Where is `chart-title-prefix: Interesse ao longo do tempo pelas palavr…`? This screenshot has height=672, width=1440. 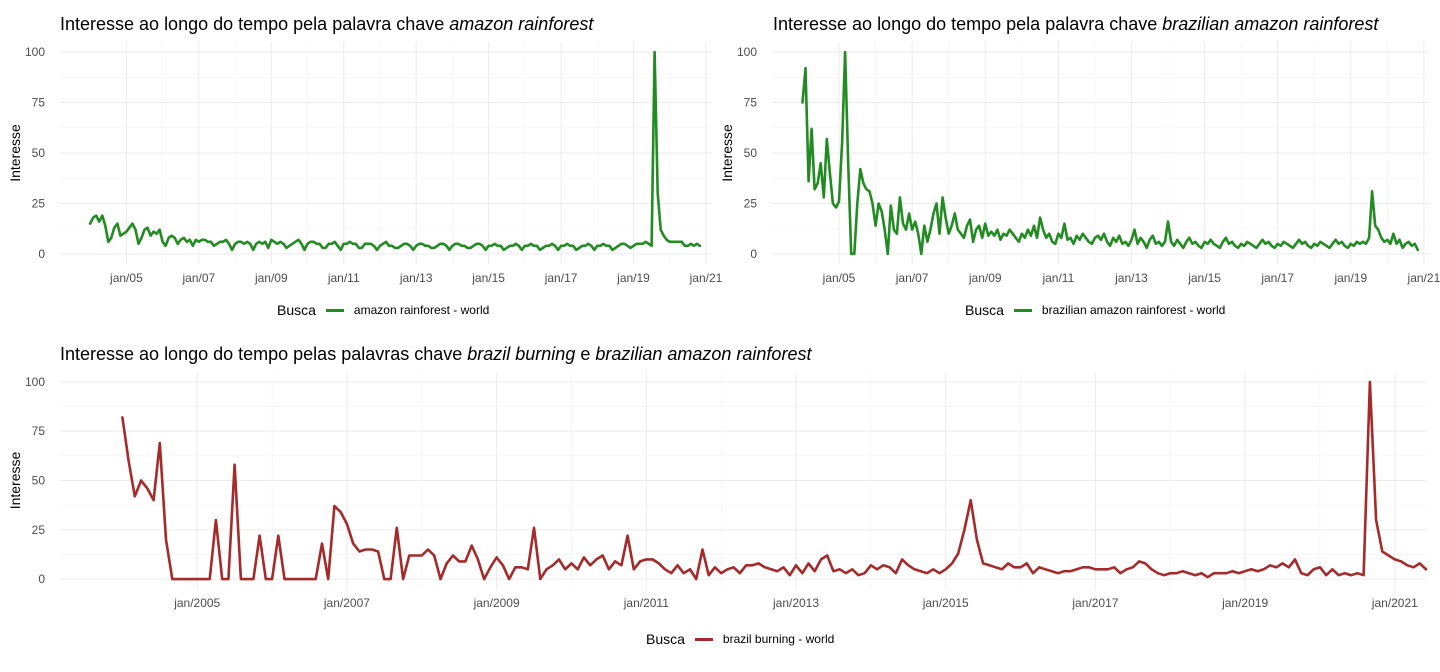 chart-title-prefix: Interesse ao longo do tempo pelas palavr… is located at coordinates (264, 354).